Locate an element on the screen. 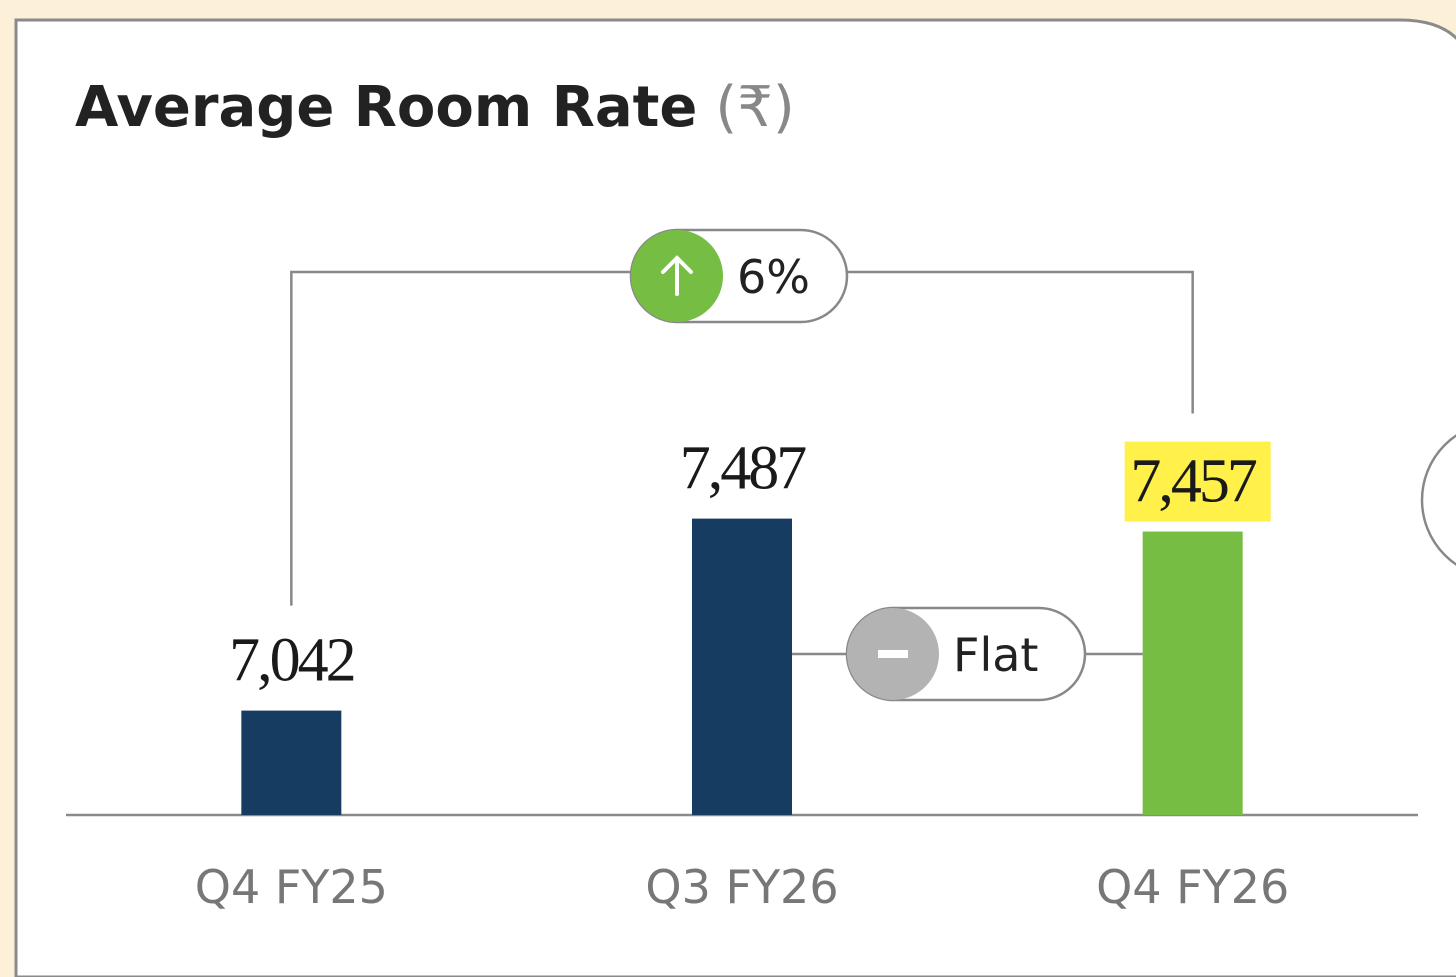 The image size is (1456, 977). highlight is located at coordinates (1197, 481).